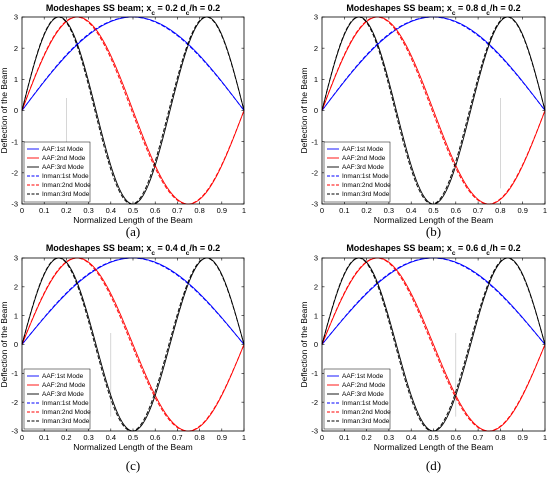  I want to click on panel-caption: (a), so click(133, 231).